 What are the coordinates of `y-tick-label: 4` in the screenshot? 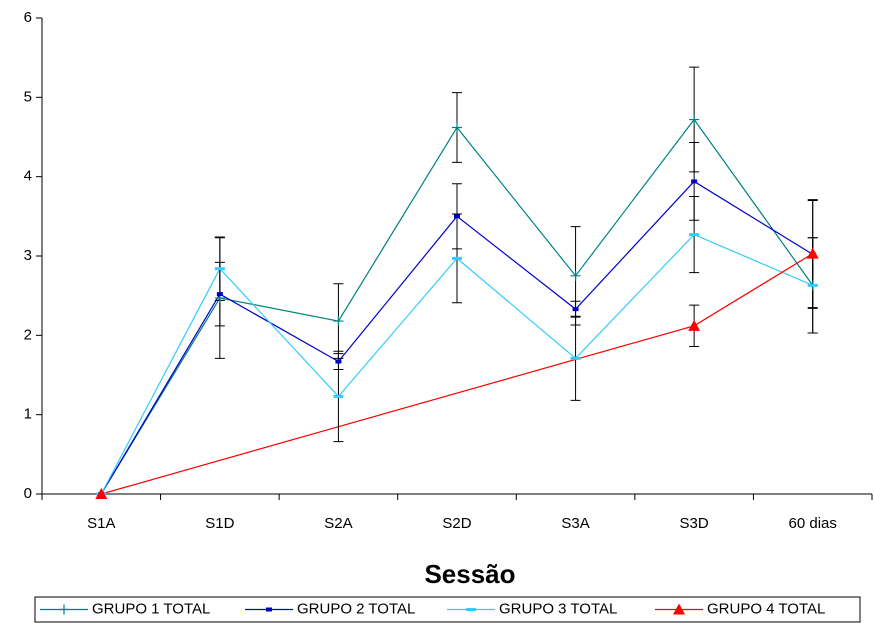 It's located at (28, 176).